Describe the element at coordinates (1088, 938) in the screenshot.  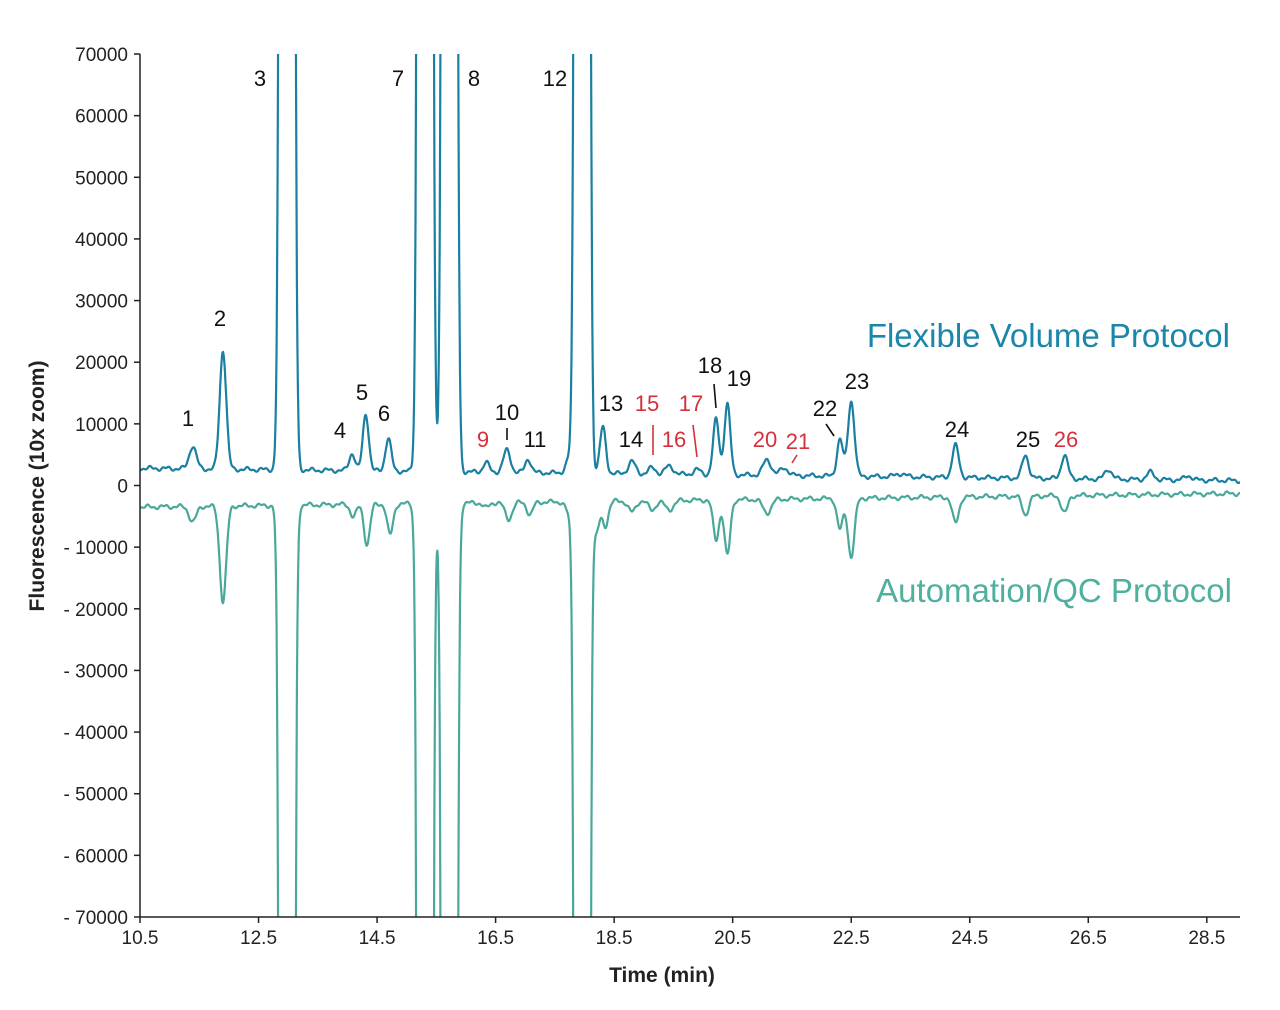
I see `x-tick-label: 26.5` at that location.